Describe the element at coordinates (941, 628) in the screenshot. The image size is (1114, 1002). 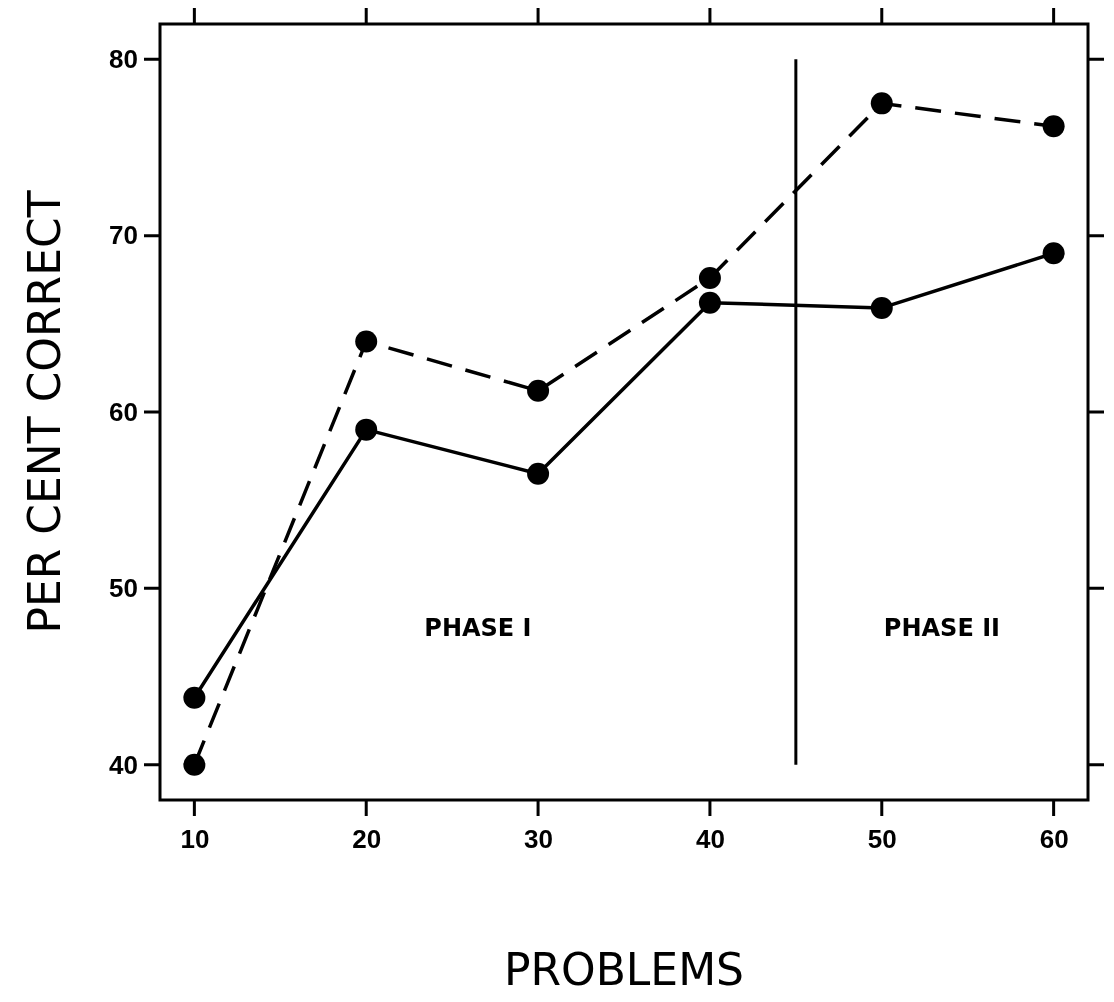
I see `annotation: PHASE II` at that location.